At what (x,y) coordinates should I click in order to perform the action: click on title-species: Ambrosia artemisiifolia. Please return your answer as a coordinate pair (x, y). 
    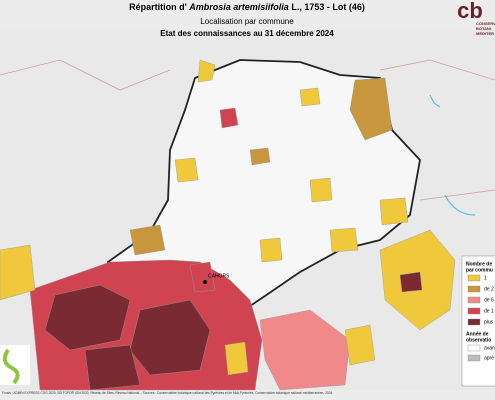
    Looking at the image, I should click on (238, 7).